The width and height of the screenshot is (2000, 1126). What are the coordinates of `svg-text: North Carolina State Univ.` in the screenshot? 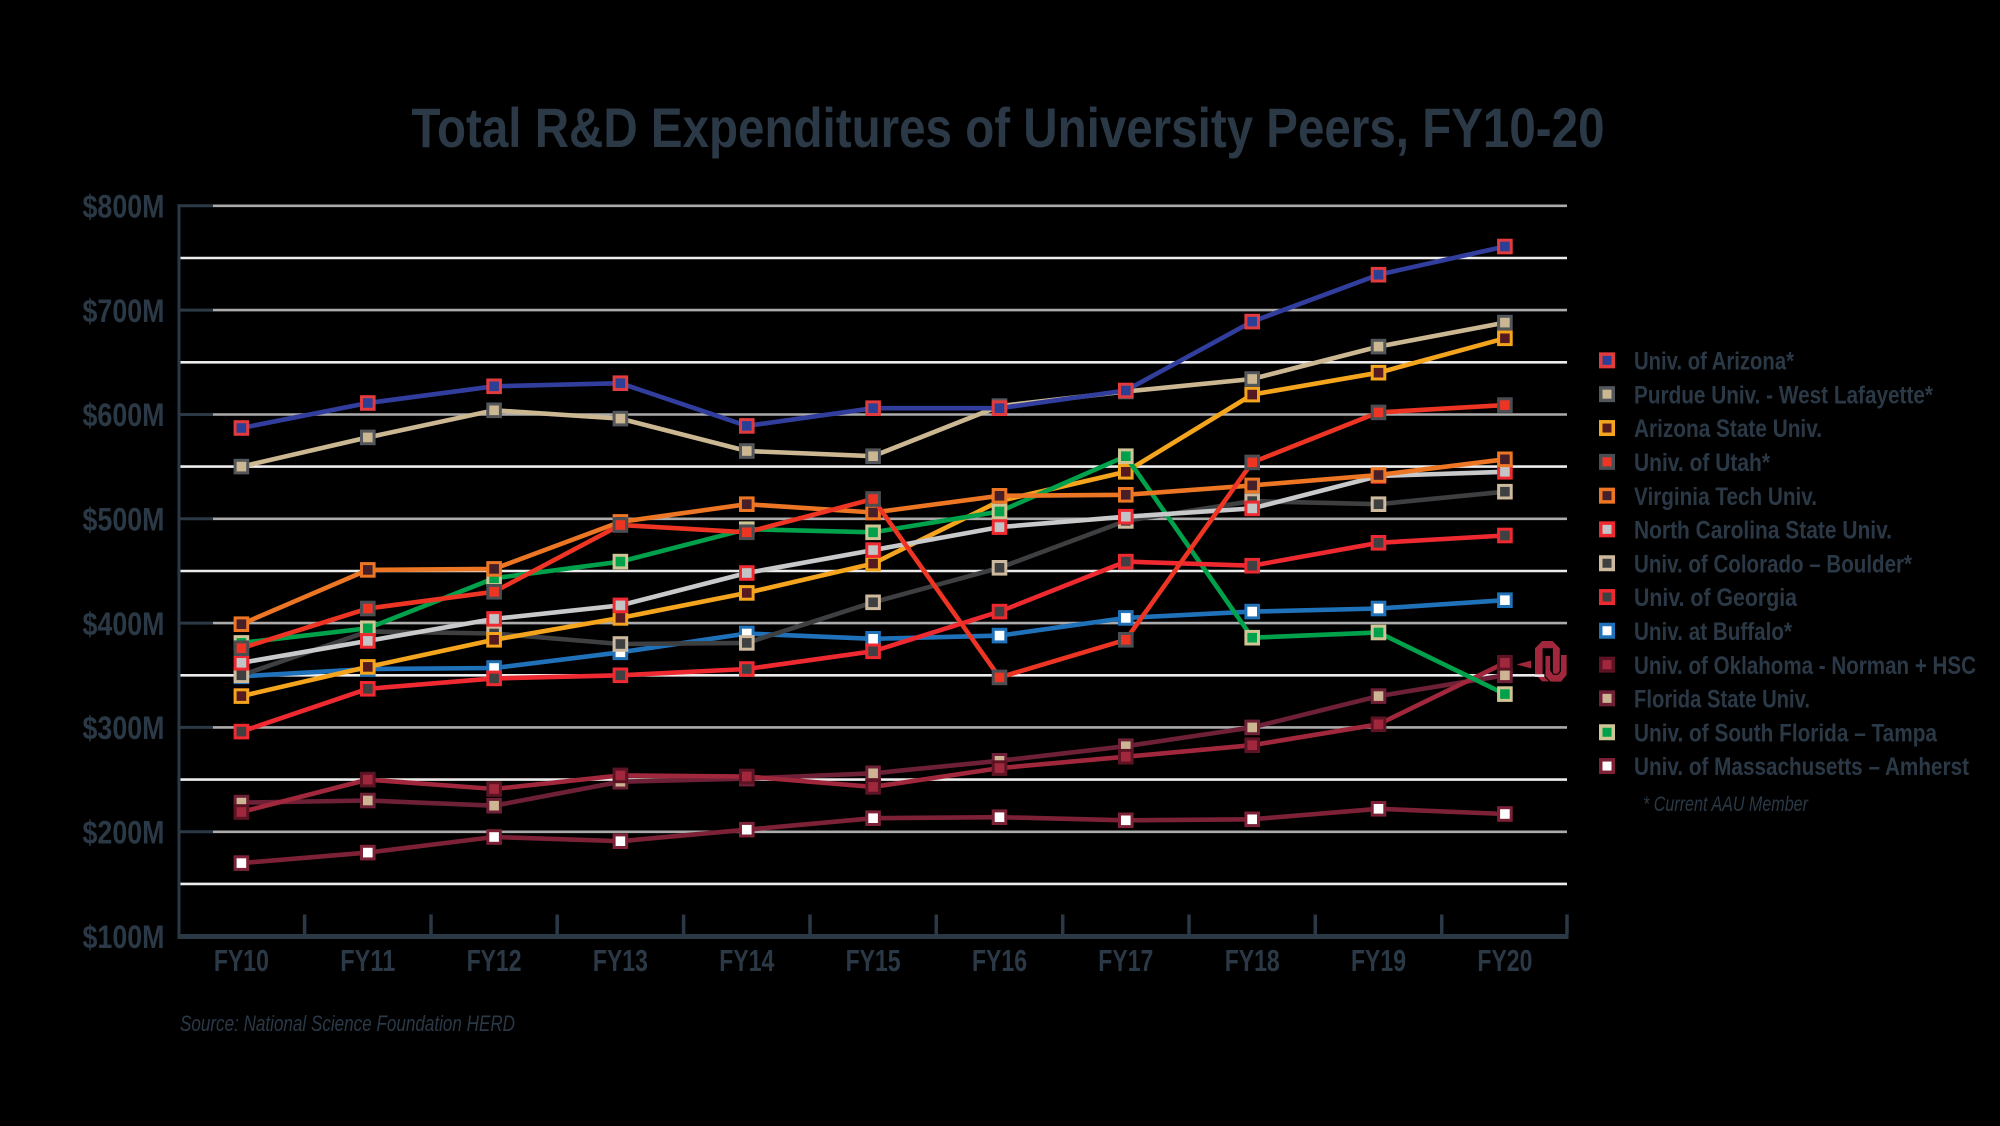 It's located at (1763, 531).